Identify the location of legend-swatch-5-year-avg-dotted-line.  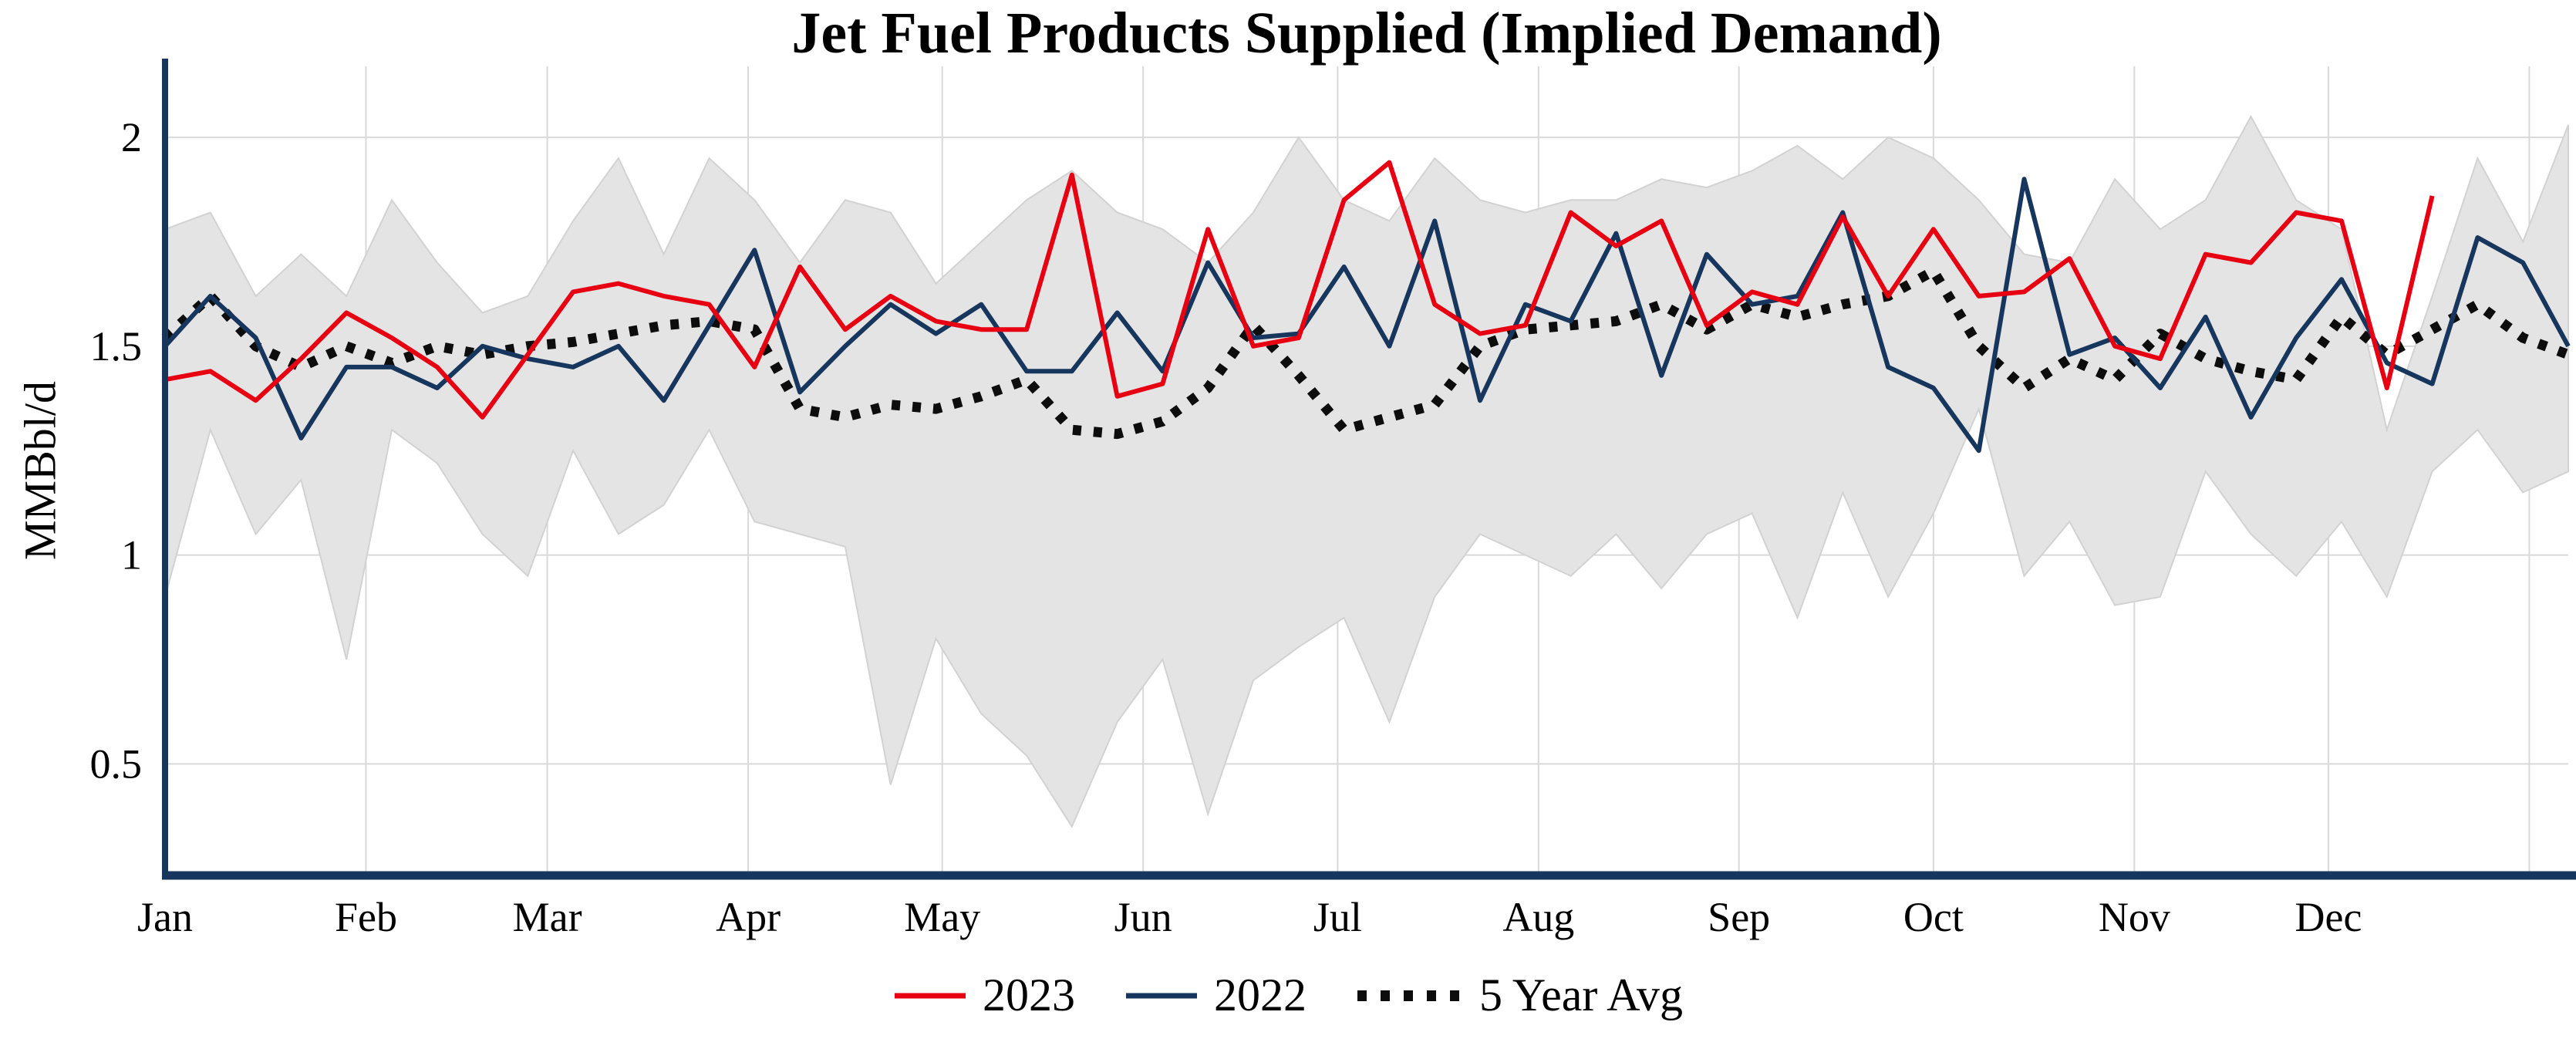
(1410, 995).